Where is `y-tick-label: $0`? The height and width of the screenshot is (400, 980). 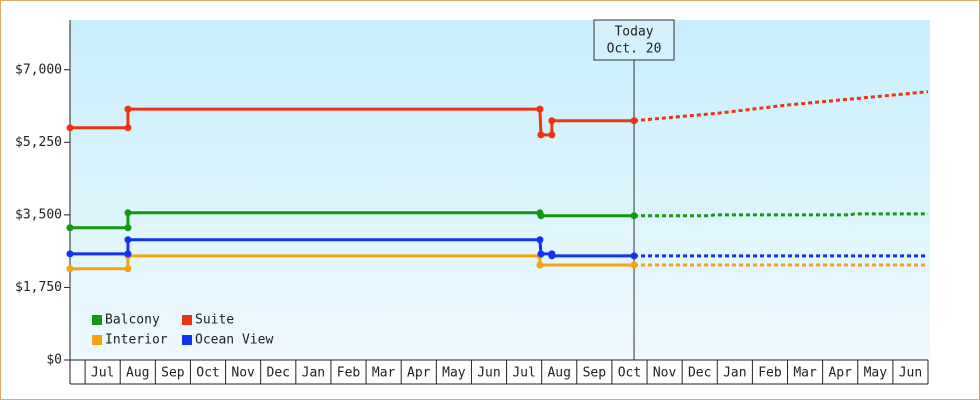 y-tick-label: $0 is located at coordinates (54, 360).